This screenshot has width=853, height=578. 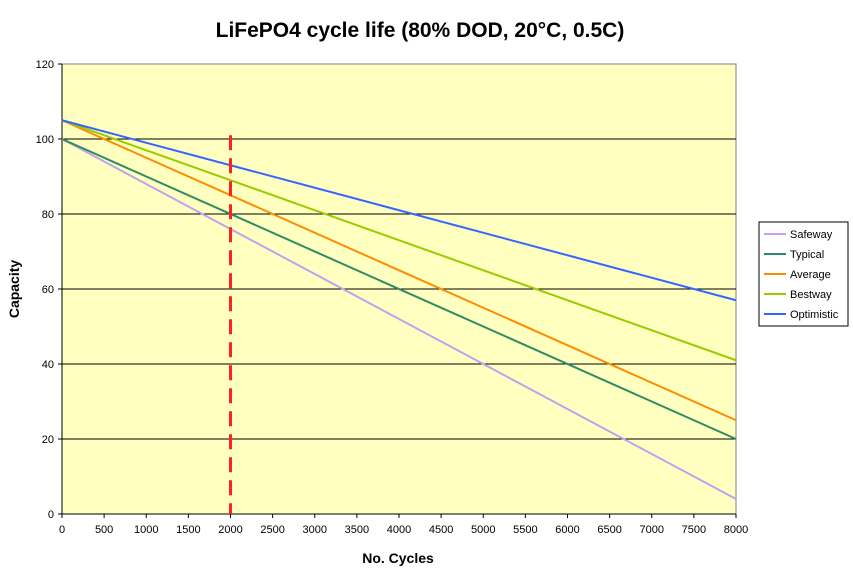 What do you see at coordinates (694, 530) in the screenshot?
I see `x-tick-label: 7500` at bounding box center [694, 530].